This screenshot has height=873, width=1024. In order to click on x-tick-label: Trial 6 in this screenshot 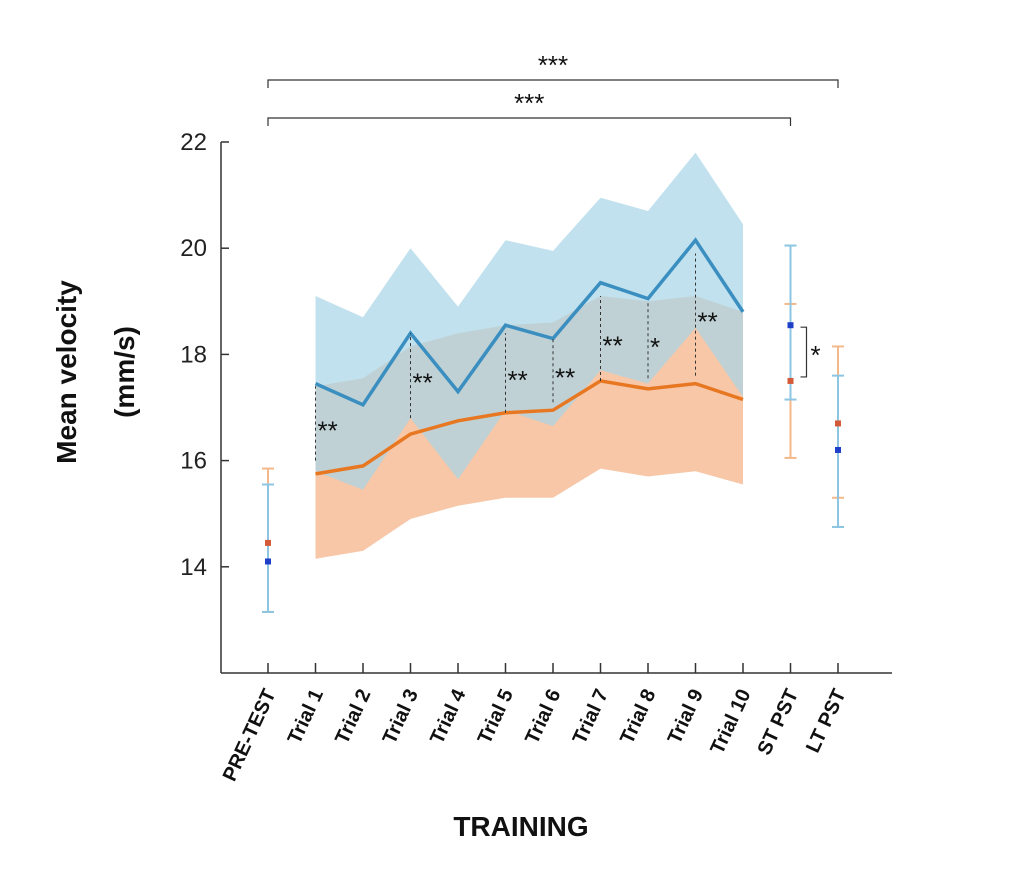, I will do `click(543, 717)`.